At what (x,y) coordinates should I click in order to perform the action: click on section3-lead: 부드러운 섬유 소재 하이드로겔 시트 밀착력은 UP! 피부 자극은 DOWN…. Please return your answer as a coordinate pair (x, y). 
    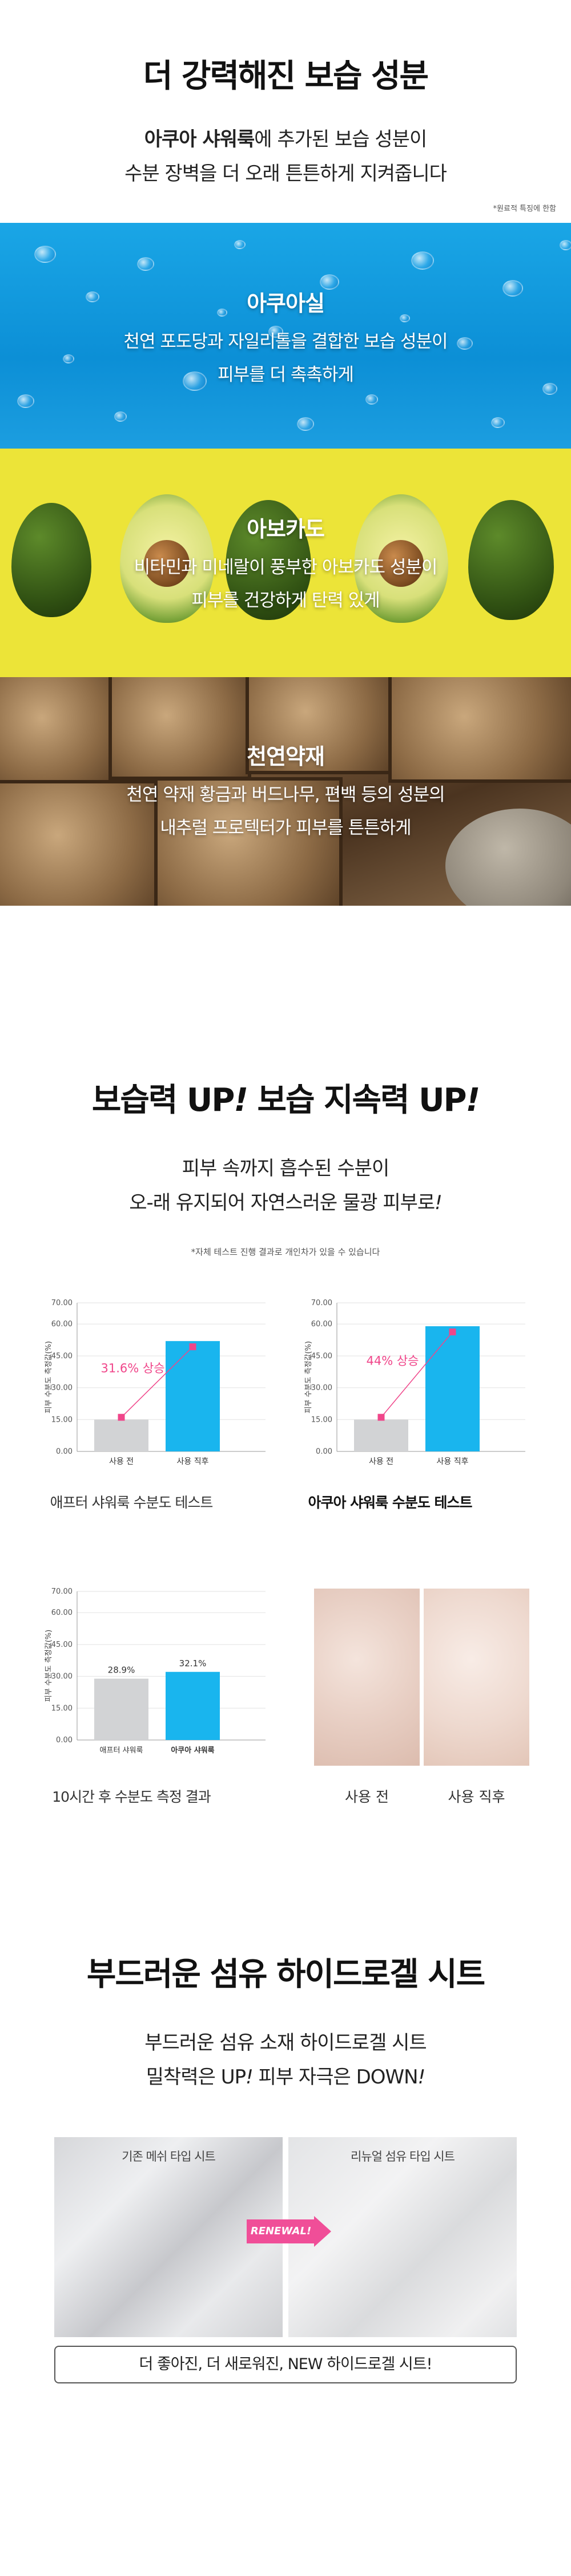
    Looking at the image, I should click on (285, 2060).